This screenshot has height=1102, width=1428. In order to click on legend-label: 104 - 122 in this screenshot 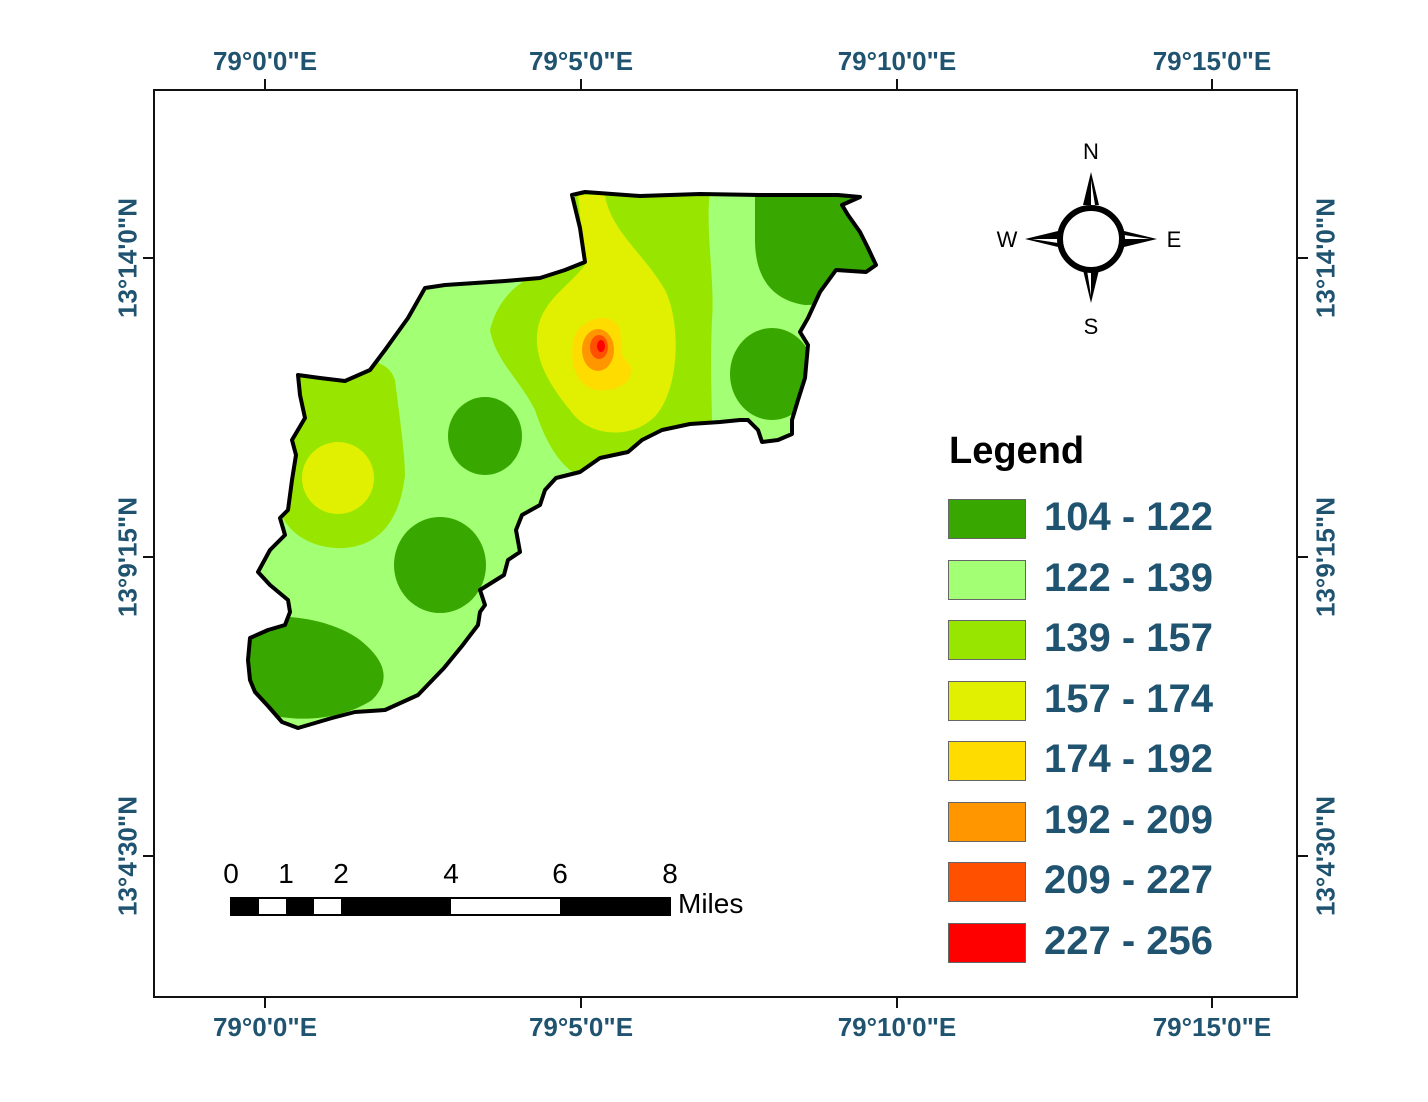, I will do `click(1129, 517)`.